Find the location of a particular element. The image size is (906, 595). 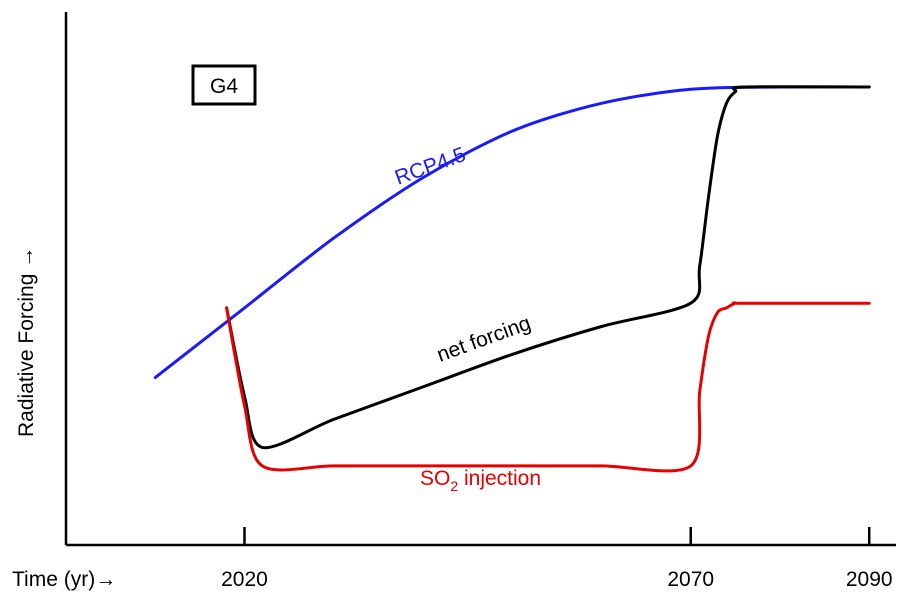

x-axis-label: Time (yr)→ is located at coordinates (64, 579).